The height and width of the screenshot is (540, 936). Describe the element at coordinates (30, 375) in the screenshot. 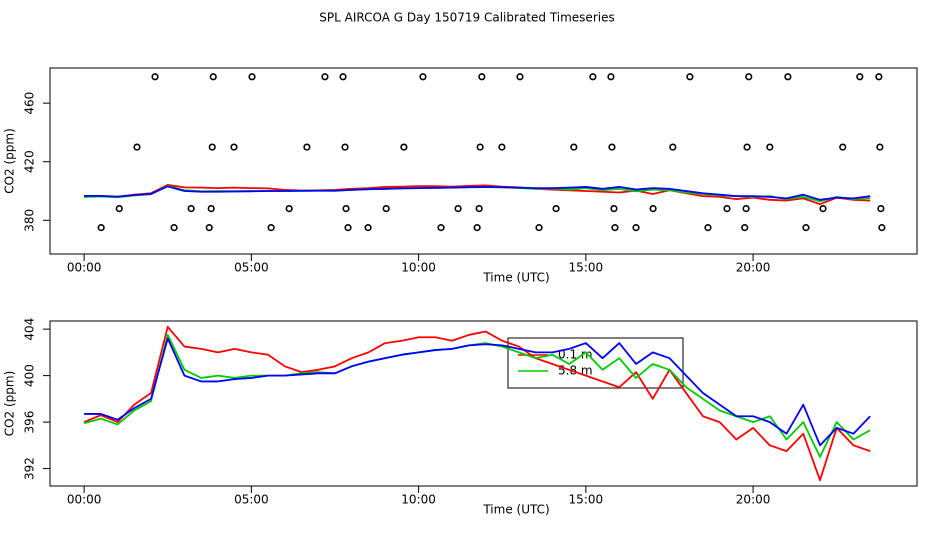

I see `y-tick-label: 400` at that location.